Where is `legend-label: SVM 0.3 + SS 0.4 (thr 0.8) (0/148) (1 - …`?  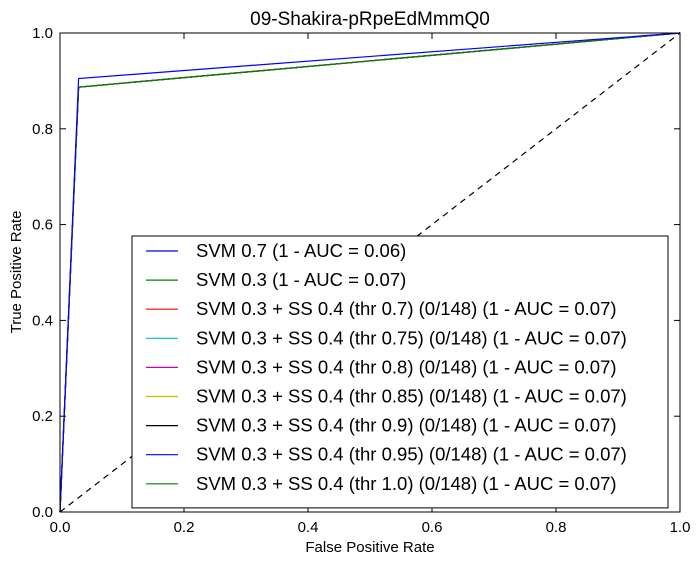
legend-label: SVM 0.3 + SS 0.4 (thr 0.8) (0/148) (1 - … is located at coordinates (406, 366).